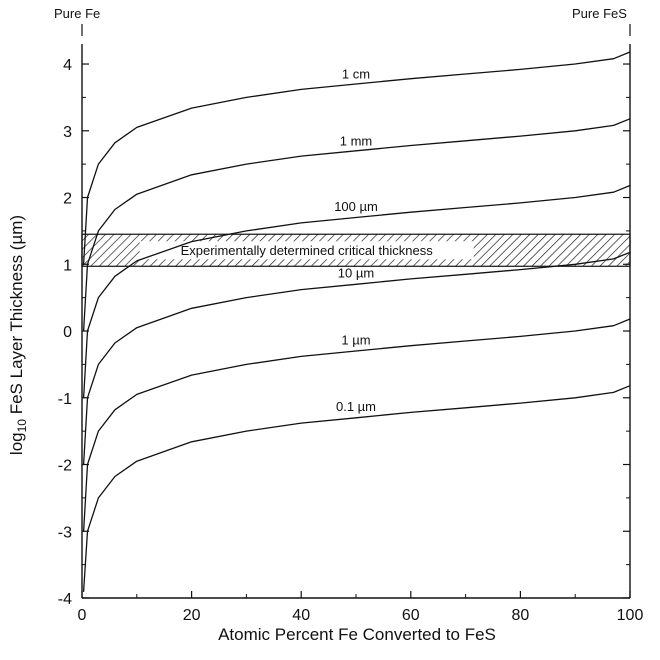 The image size is (660, 660). What do you see at coordinates (77, 13) in the screenshot?
I see `pure-fe-label: Pure Fe` at bounding box center [77, 13].